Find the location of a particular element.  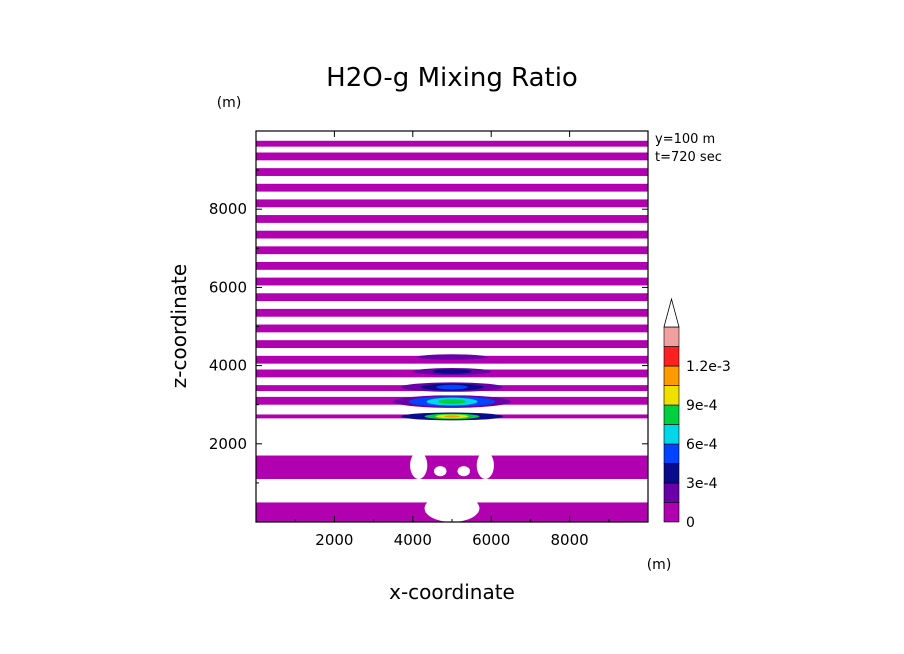

annotation-y-slice: y=100 m is located at coordinates (685, 139).